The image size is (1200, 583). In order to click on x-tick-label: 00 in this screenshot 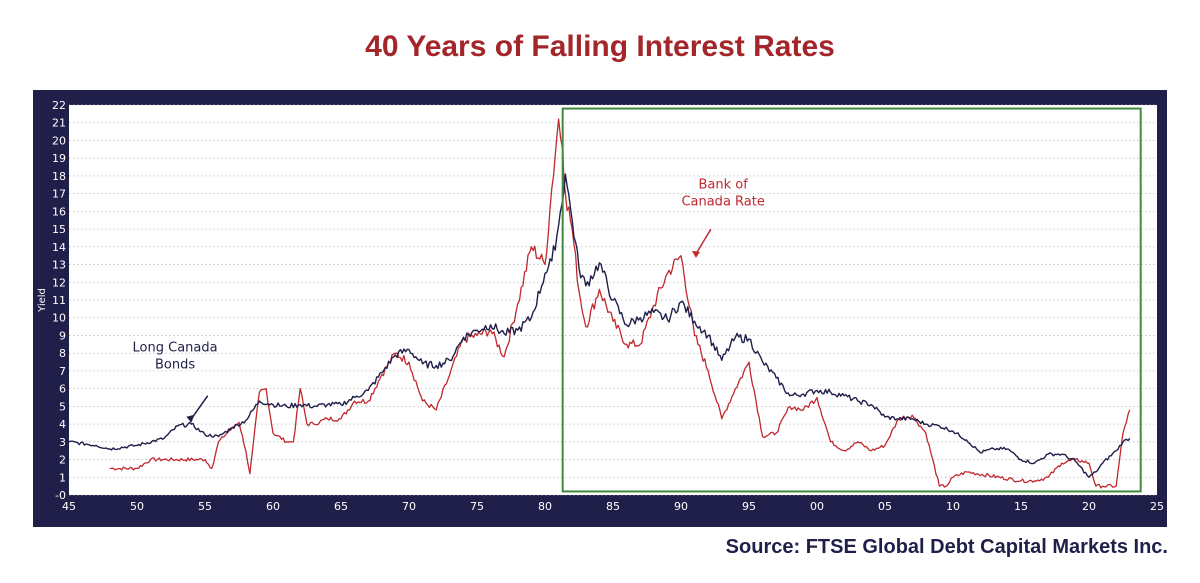, I will do `click(817, 506)`.